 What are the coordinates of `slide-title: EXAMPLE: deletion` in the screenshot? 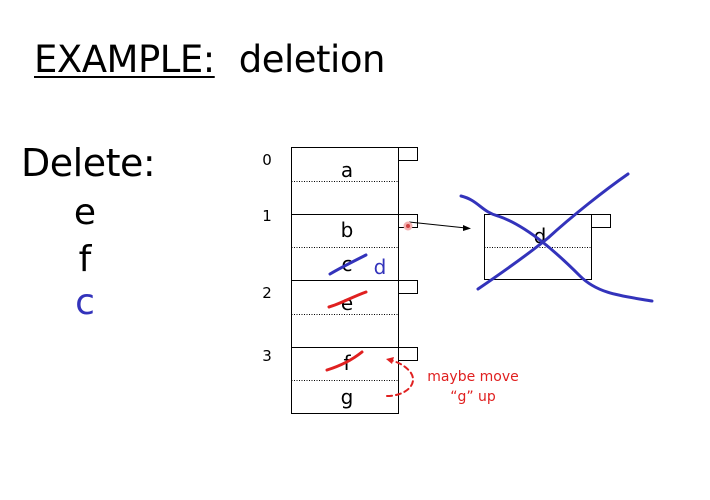 It's located at (209, 60).